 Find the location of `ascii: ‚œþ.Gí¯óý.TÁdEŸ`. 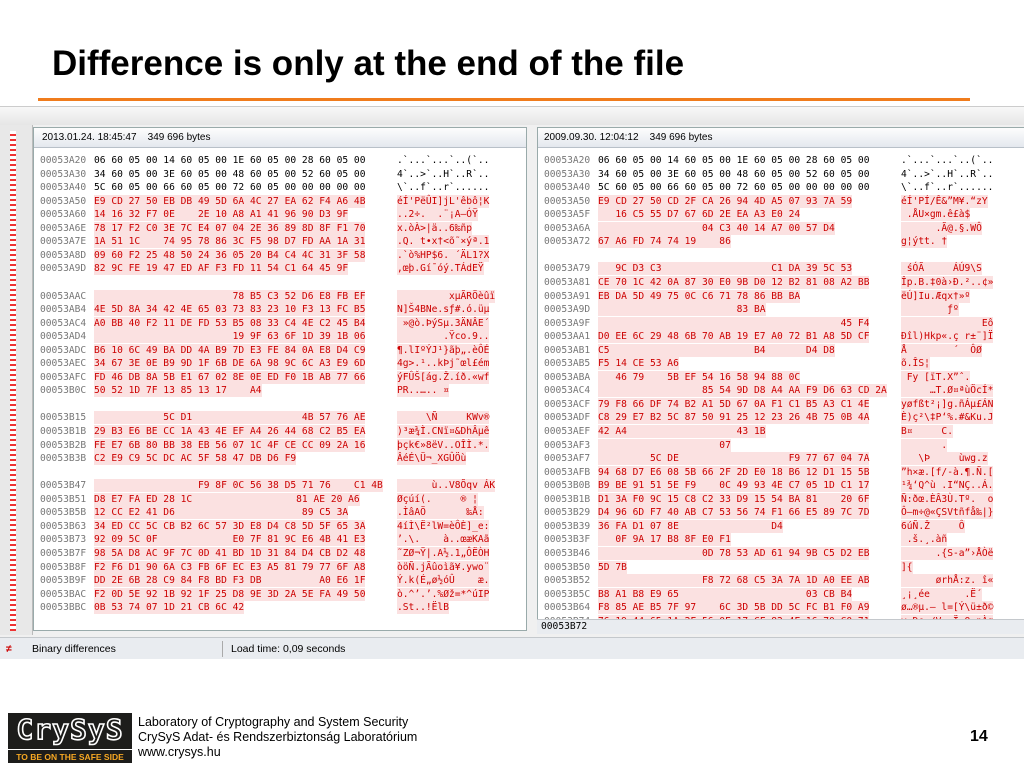

ascii: ‚œþ.Gí¯óý.TÁdEŸ is located at coordinates (440, 269).